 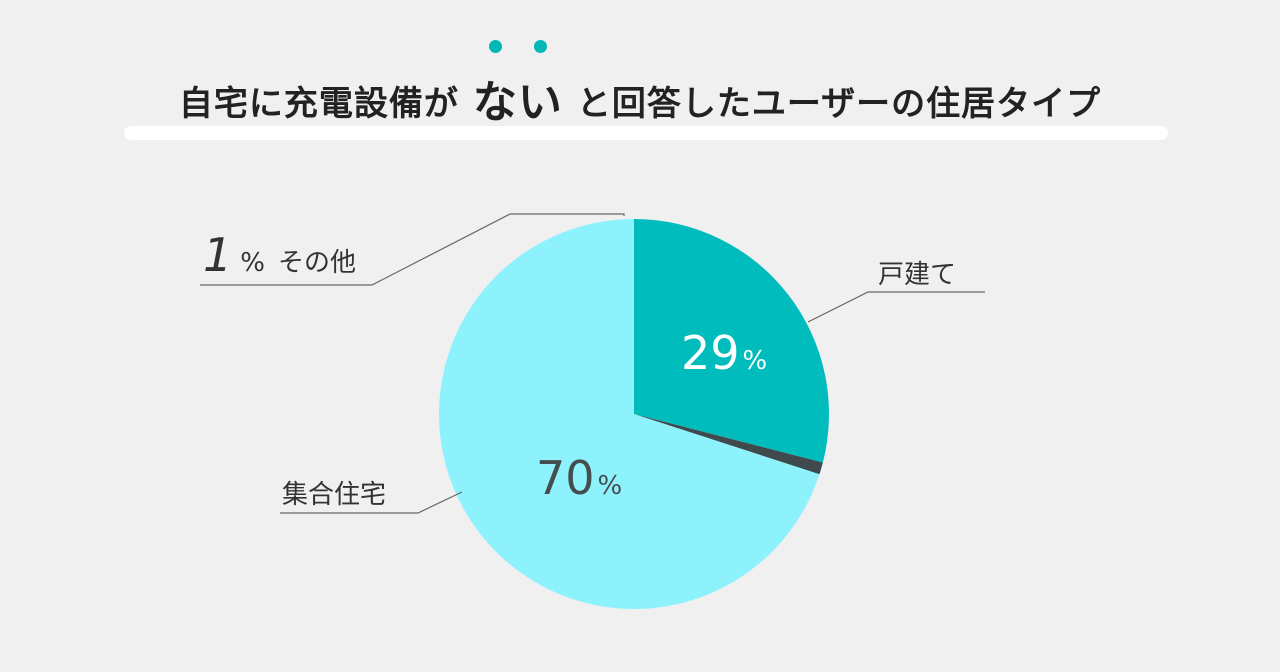 What do you see at coordinates (917, 275) in the screenshot?
I see `category-label-kodate: 戸建て` at bounding box center [917, 275].